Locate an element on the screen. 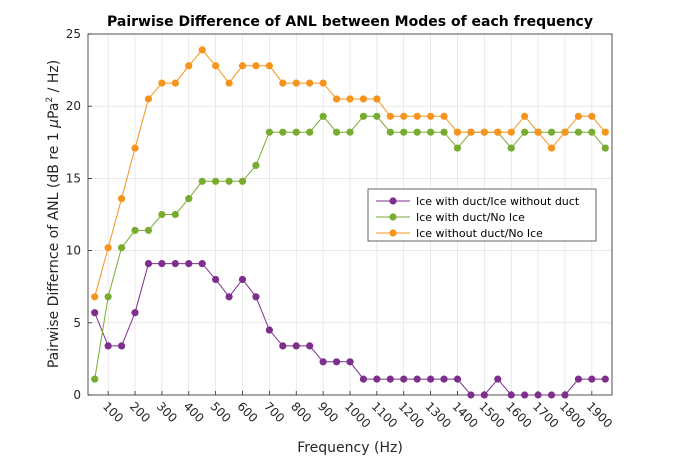 The width and height of the screenshot is (679, 456). y-axis-label-suffix: / Hz) is located at coordinates (54, 78).